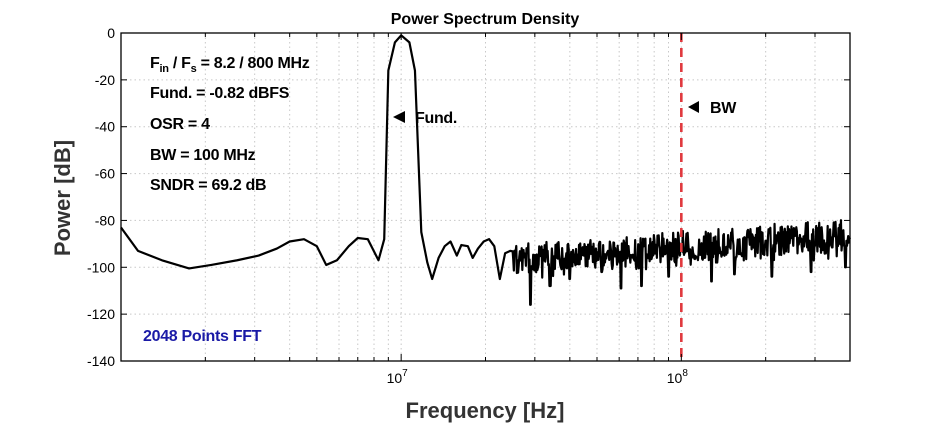 The width and height of the screenshot is (938, 425). Describe the element at coordinates (180, 124) in the screenshot. I see `annotation-line: OSR = 4` at that location.